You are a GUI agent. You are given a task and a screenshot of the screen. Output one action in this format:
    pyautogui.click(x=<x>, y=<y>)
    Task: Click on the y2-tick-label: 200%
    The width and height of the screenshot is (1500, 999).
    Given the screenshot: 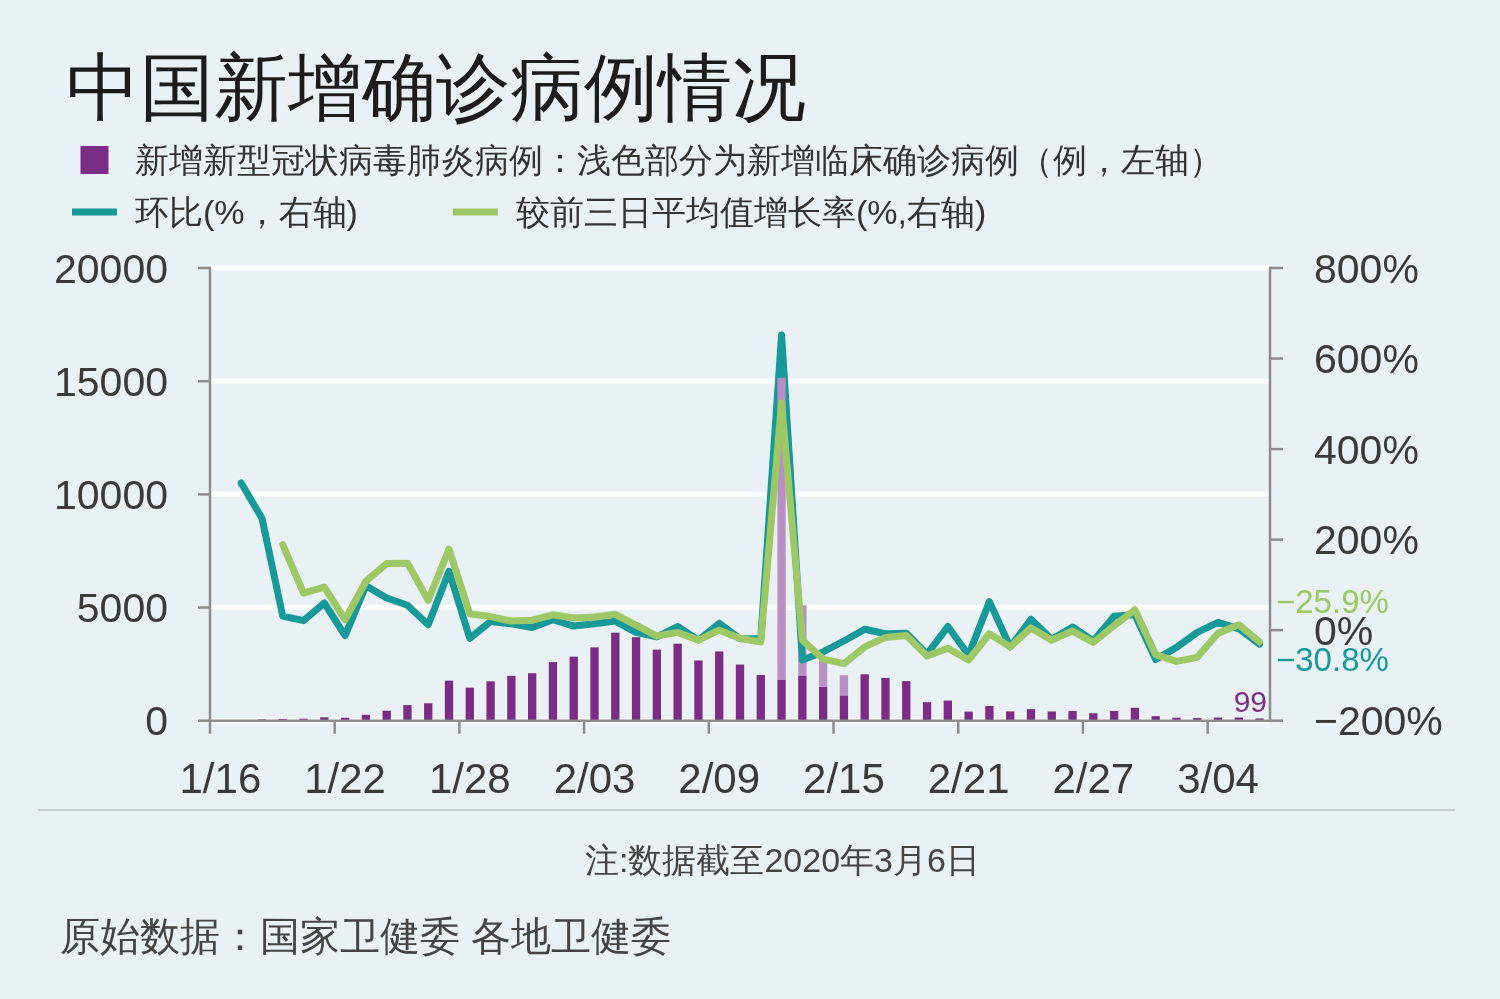 What is the action you would take?
    pyautogui.click(x=1366, y=540)
    